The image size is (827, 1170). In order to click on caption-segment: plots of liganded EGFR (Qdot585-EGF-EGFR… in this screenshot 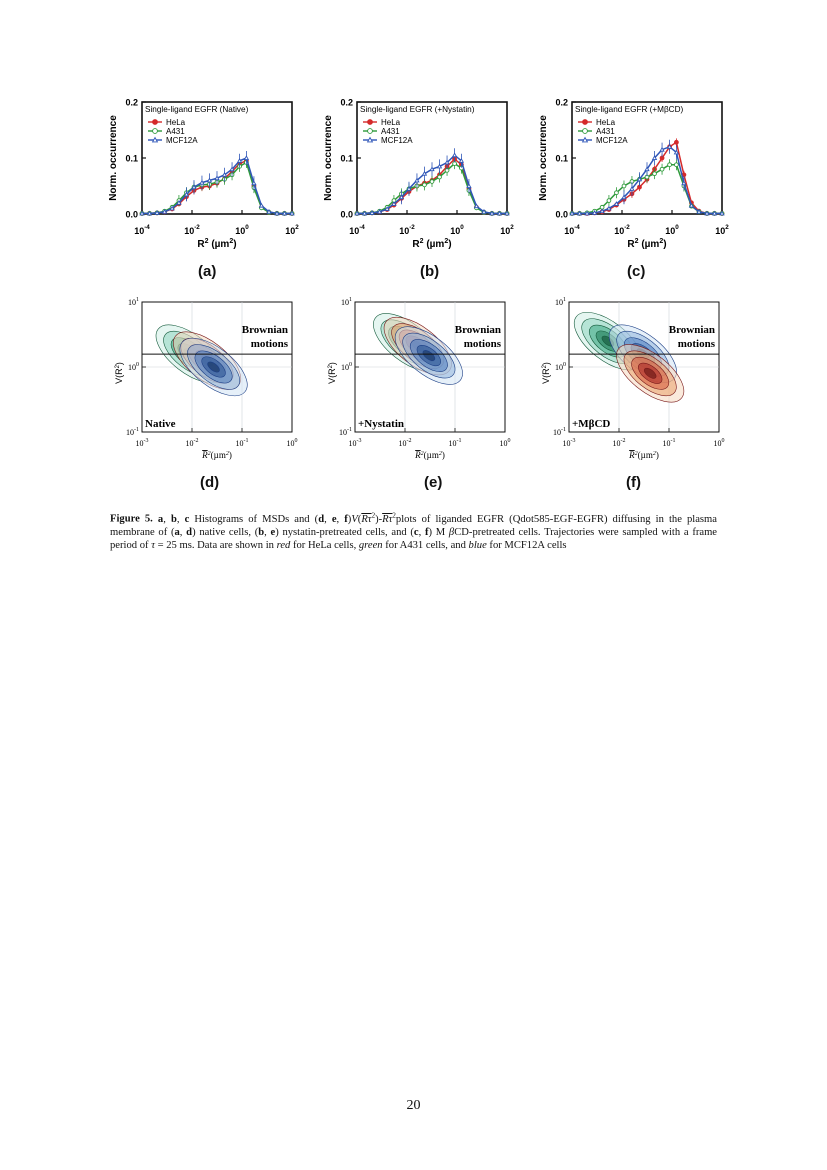, I will do `click(413, 525)`.